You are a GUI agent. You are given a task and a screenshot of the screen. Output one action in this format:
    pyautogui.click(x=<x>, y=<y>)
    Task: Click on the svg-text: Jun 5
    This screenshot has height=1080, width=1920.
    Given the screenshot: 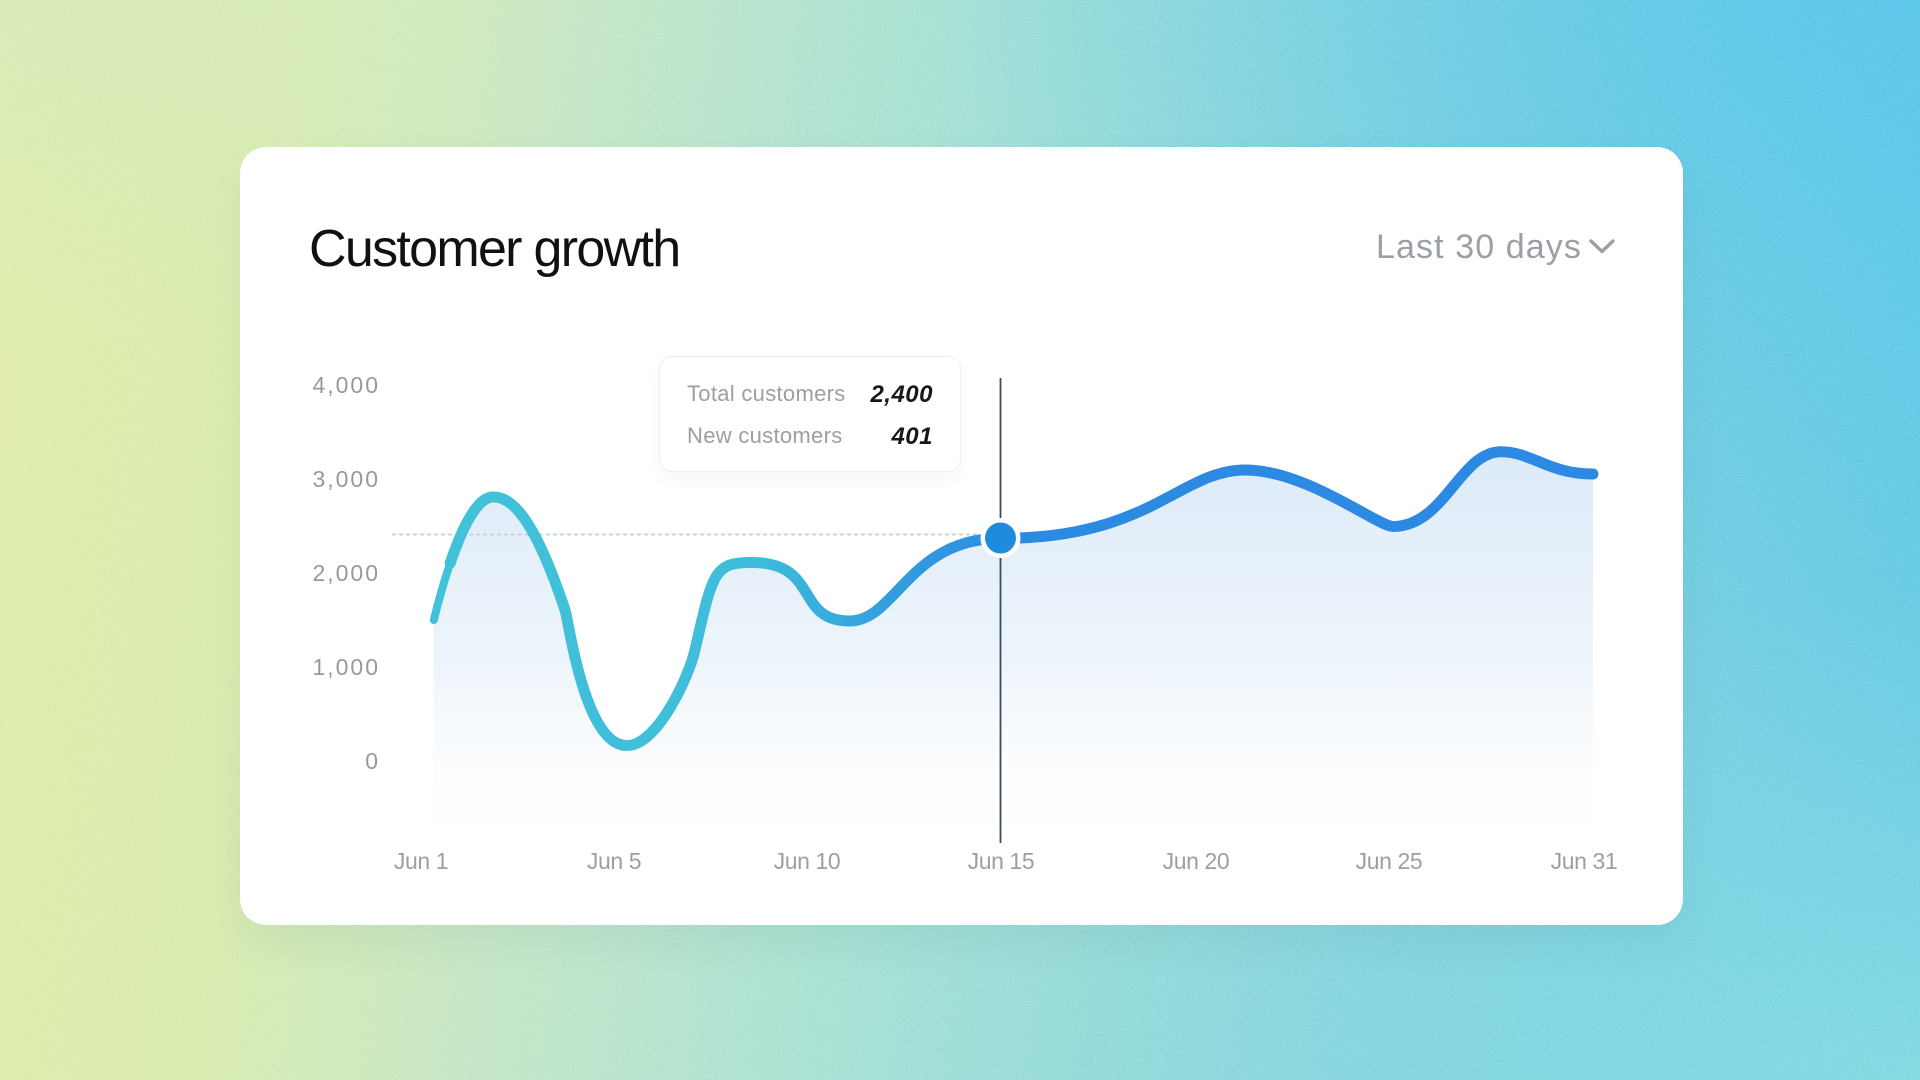 What is the action you would take?
    pyautogui.click(x=614, y=861)
    